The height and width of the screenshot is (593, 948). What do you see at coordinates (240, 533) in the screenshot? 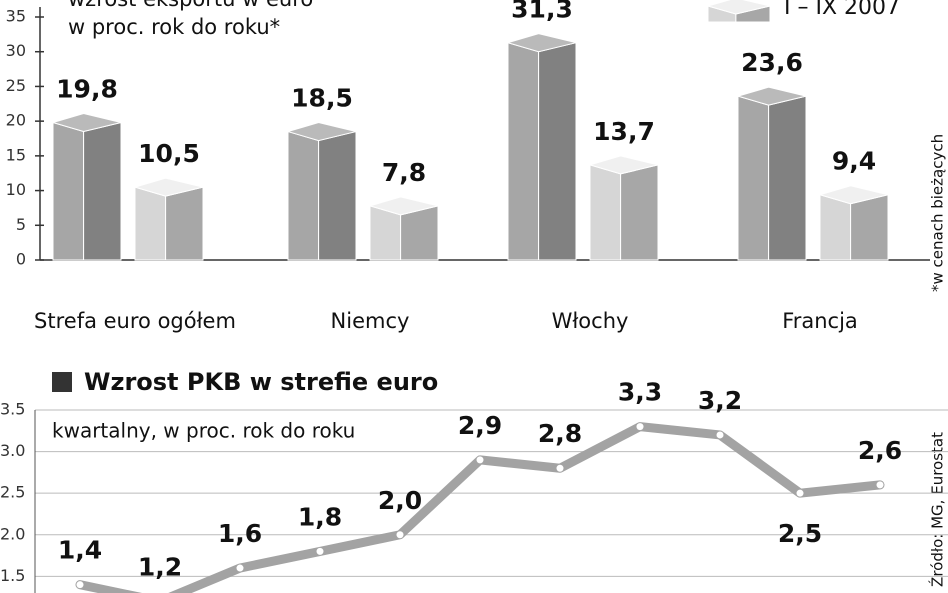
I see `value-label: 1,6` at bounding box center [240, 533].